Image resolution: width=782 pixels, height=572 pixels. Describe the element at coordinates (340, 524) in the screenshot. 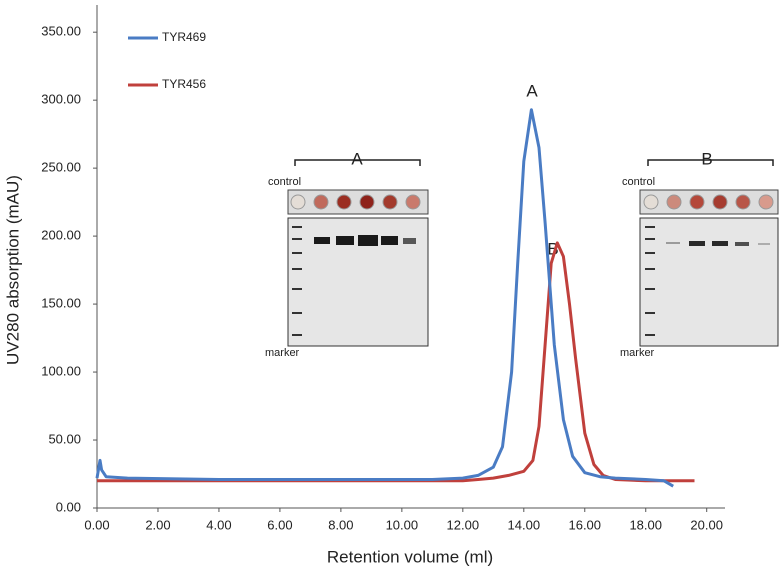

I see `x-tick-label: 8.00` at that location.